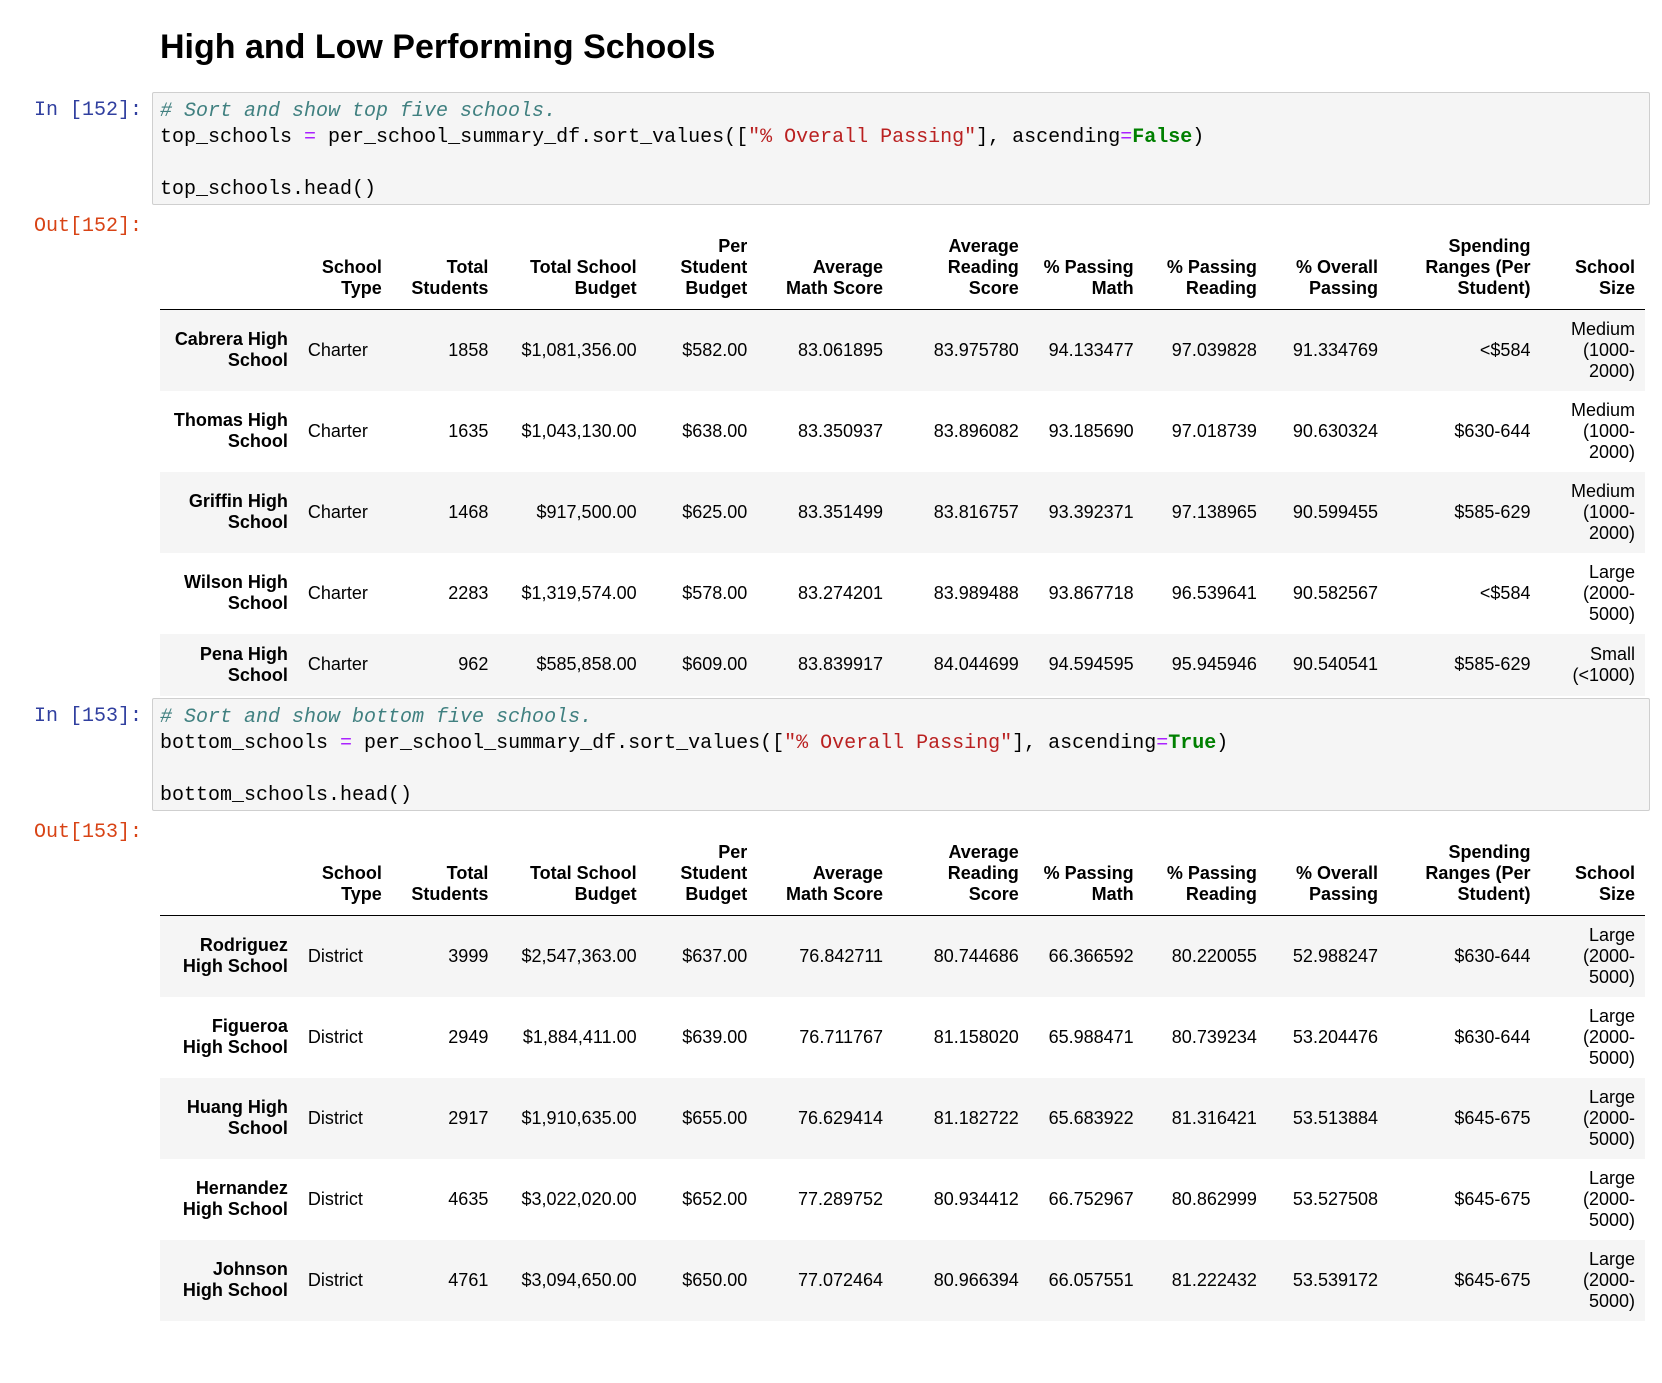 Image resolution: width=1662 pixels, height=1383 pixels. Describe the element at coordinates (840, 664) in the screenshot. I see `table-cell: 83.839917` at that location.